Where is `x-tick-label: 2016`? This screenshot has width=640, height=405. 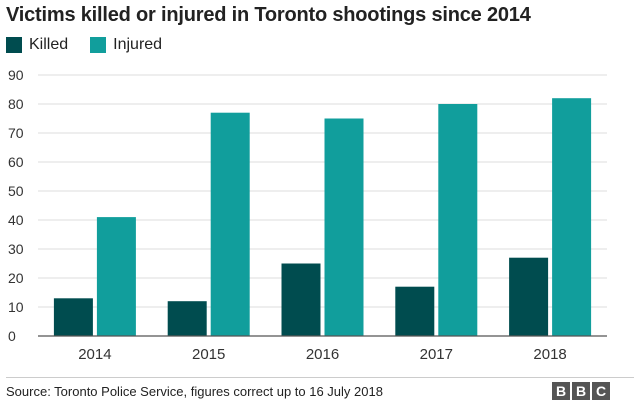
x-tick-label: 2016 is located at coordinates (322, 354).